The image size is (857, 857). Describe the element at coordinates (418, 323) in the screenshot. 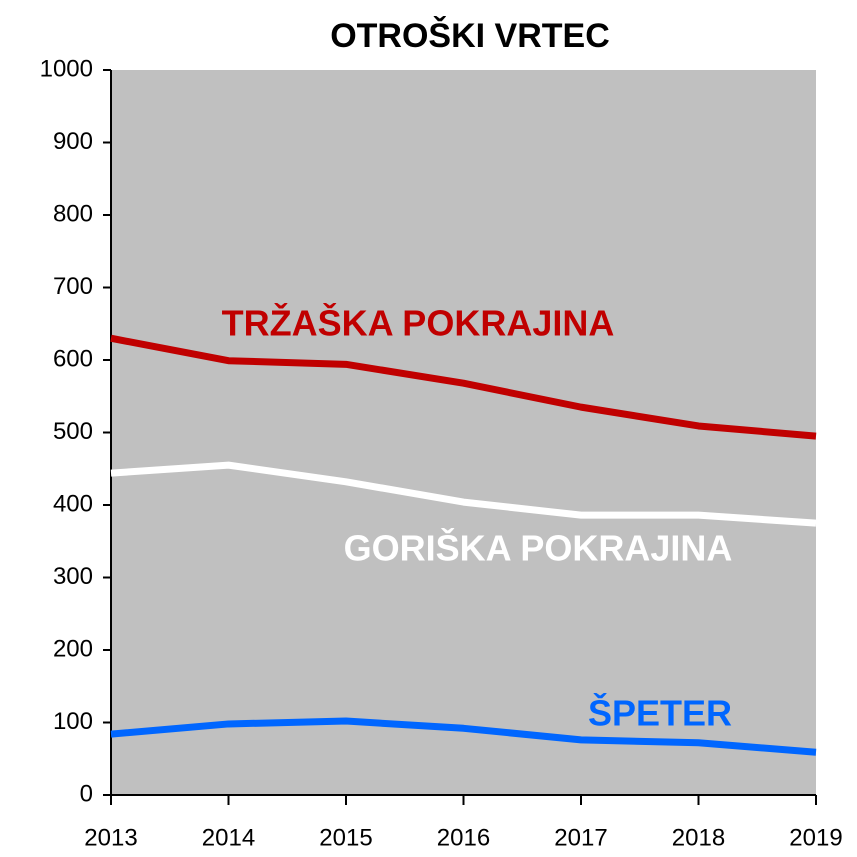

I see `series-label: TRŽAŠKA POKRAJINA` at that location.